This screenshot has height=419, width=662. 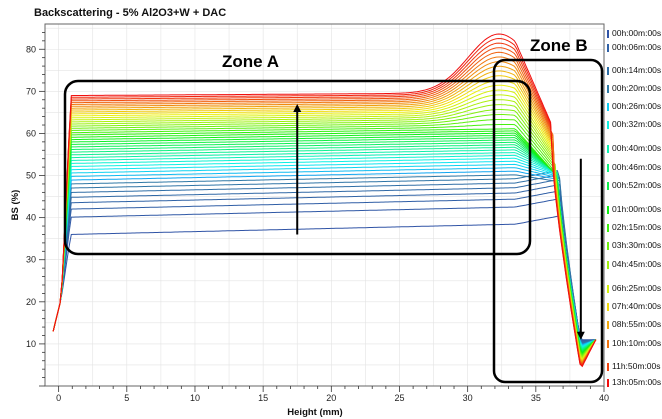 What do you see at coordinates (559, 45) in the screenshot?
I see `zone-b-label: Zone B` at bounding box center [559, 45].